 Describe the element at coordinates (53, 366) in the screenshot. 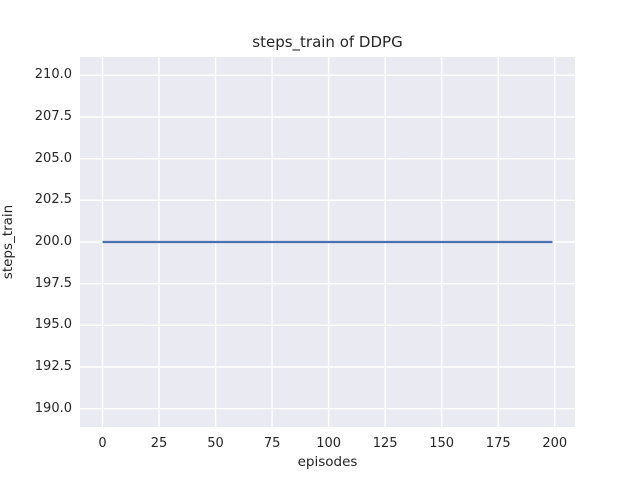

I see `y-tick-label: 192.5` at that location.